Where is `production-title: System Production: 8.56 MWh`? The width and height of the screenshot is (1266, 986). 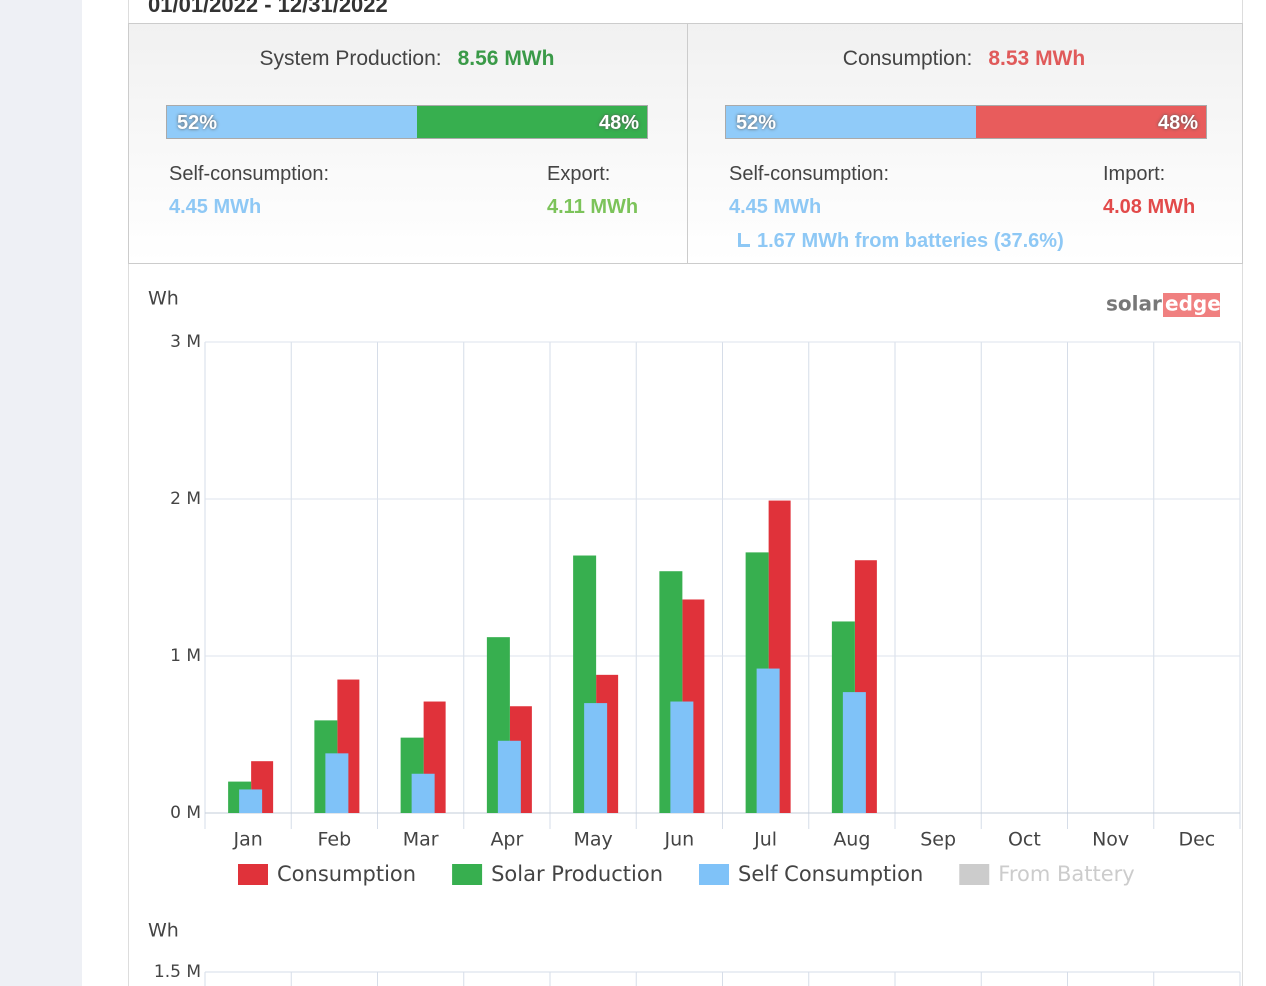
production-title: System Production: 8.56 MWh is located at coordinates (407, 59).